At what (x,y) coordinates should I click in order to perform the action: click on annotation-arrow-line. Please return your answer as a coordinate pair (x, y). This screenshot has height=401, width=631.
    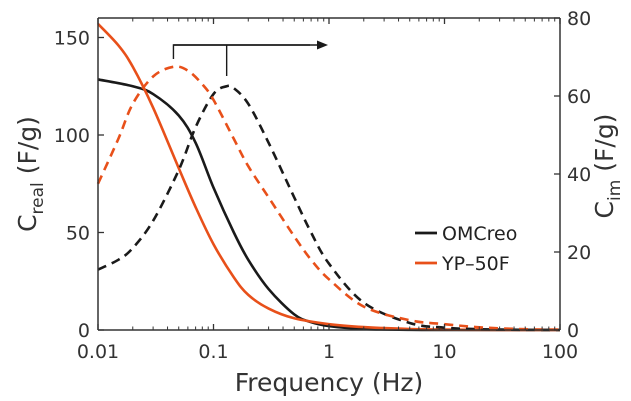
    Looking at the image, I should click on (241, 51).